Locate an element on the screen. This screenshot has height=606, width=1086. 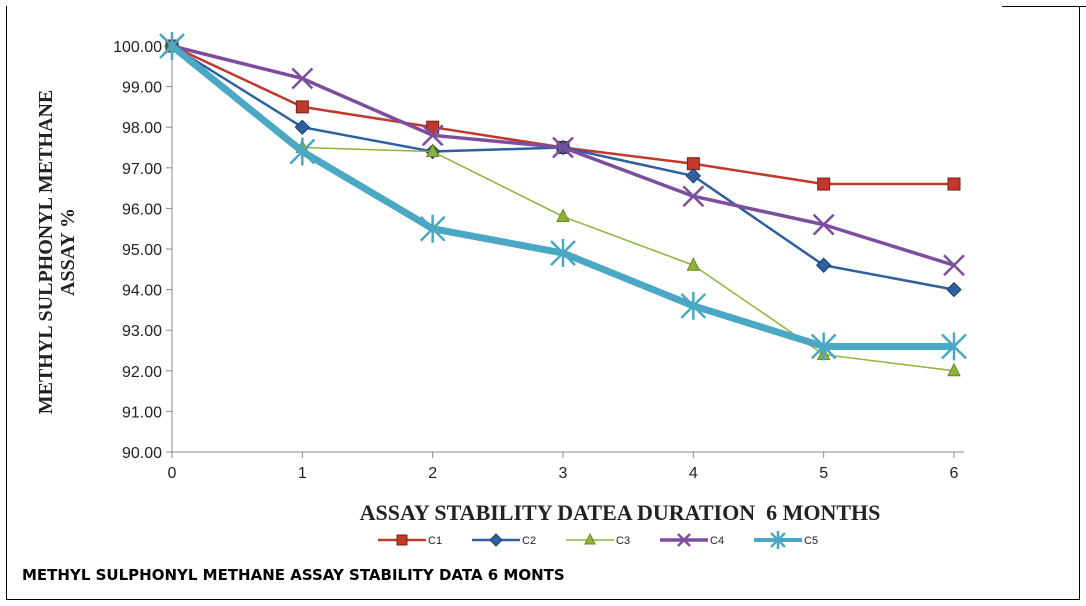
x-tick-label: 4 is located at coordinates (693, 473).